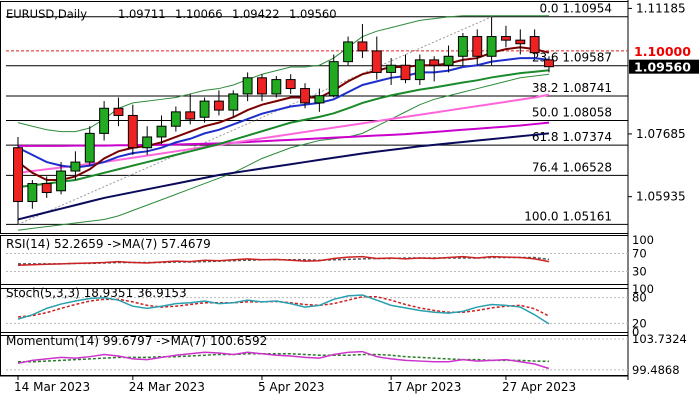 The height and width of the screenshot is (404, 700). What do you see at coordinates (639, 323) in the screenshot?
I see `panel-tick-label: 20` at bounding box center [639, 323].